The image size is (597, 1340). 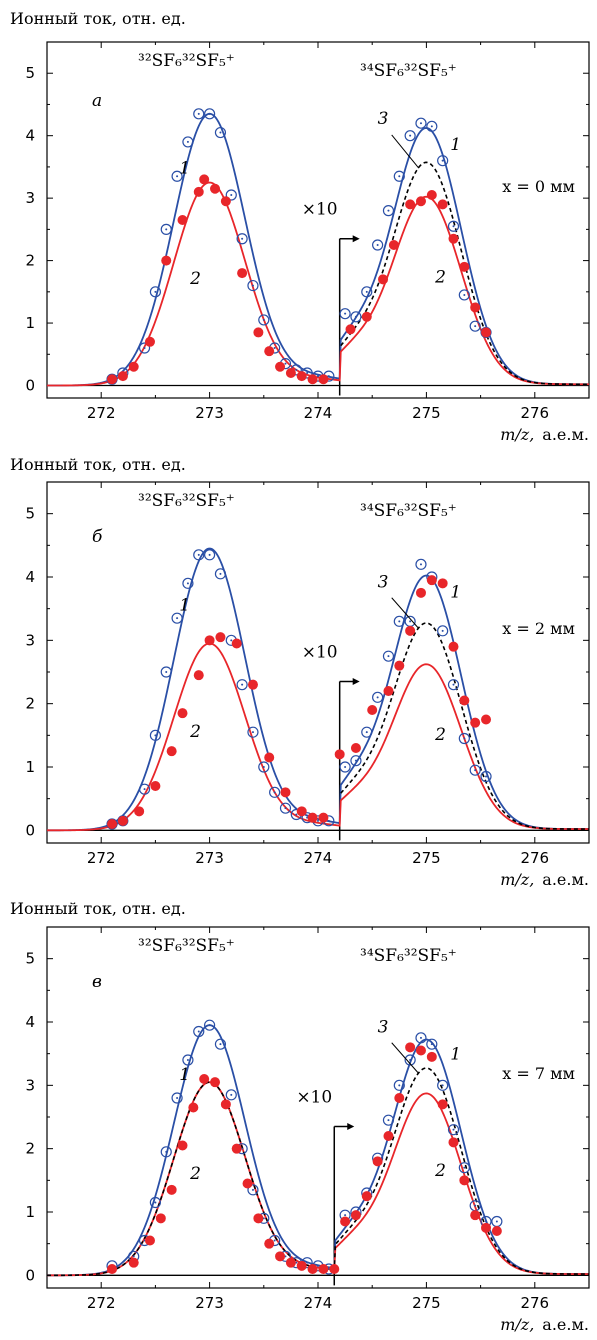 I want to click on left-peak-label: ³²SF₆³²SF₅⁺, so click(x=186, y=501).